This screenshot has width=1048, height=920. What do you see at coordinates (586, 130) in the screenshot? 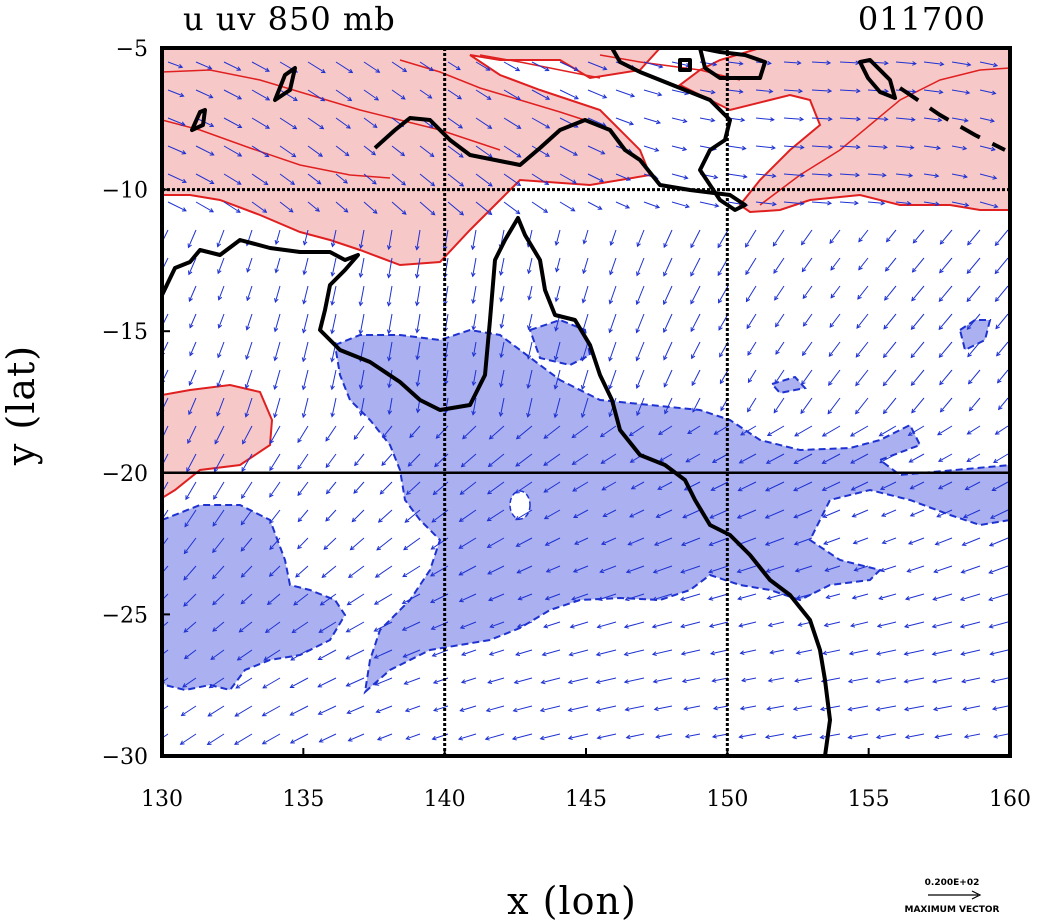
I see `positive-inner-contours` at bounding box center [586, 130].